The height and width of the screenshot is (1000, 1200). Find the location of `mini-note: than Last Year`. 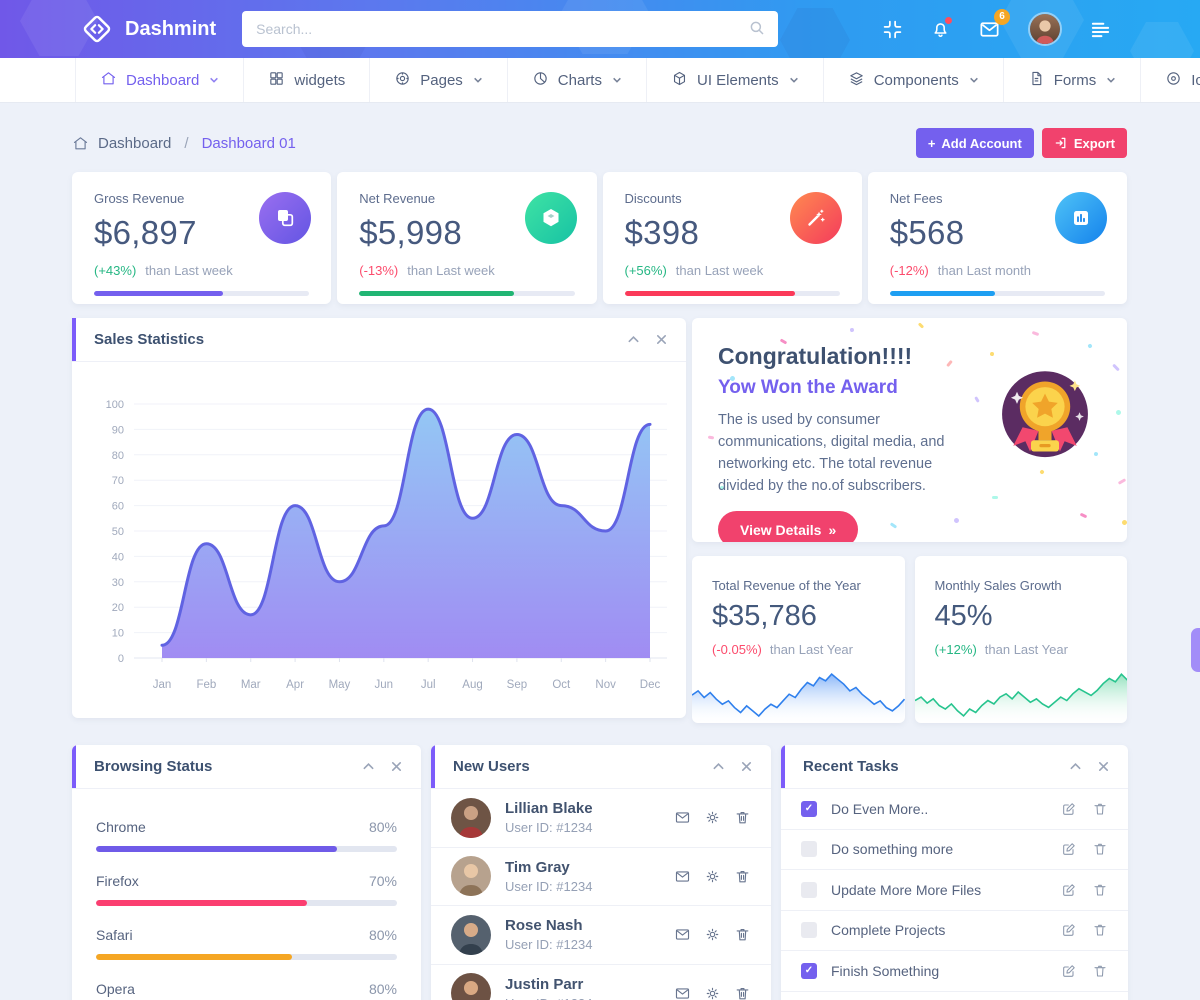

mini-note: than Last Year is located at coordinates (811, 649).